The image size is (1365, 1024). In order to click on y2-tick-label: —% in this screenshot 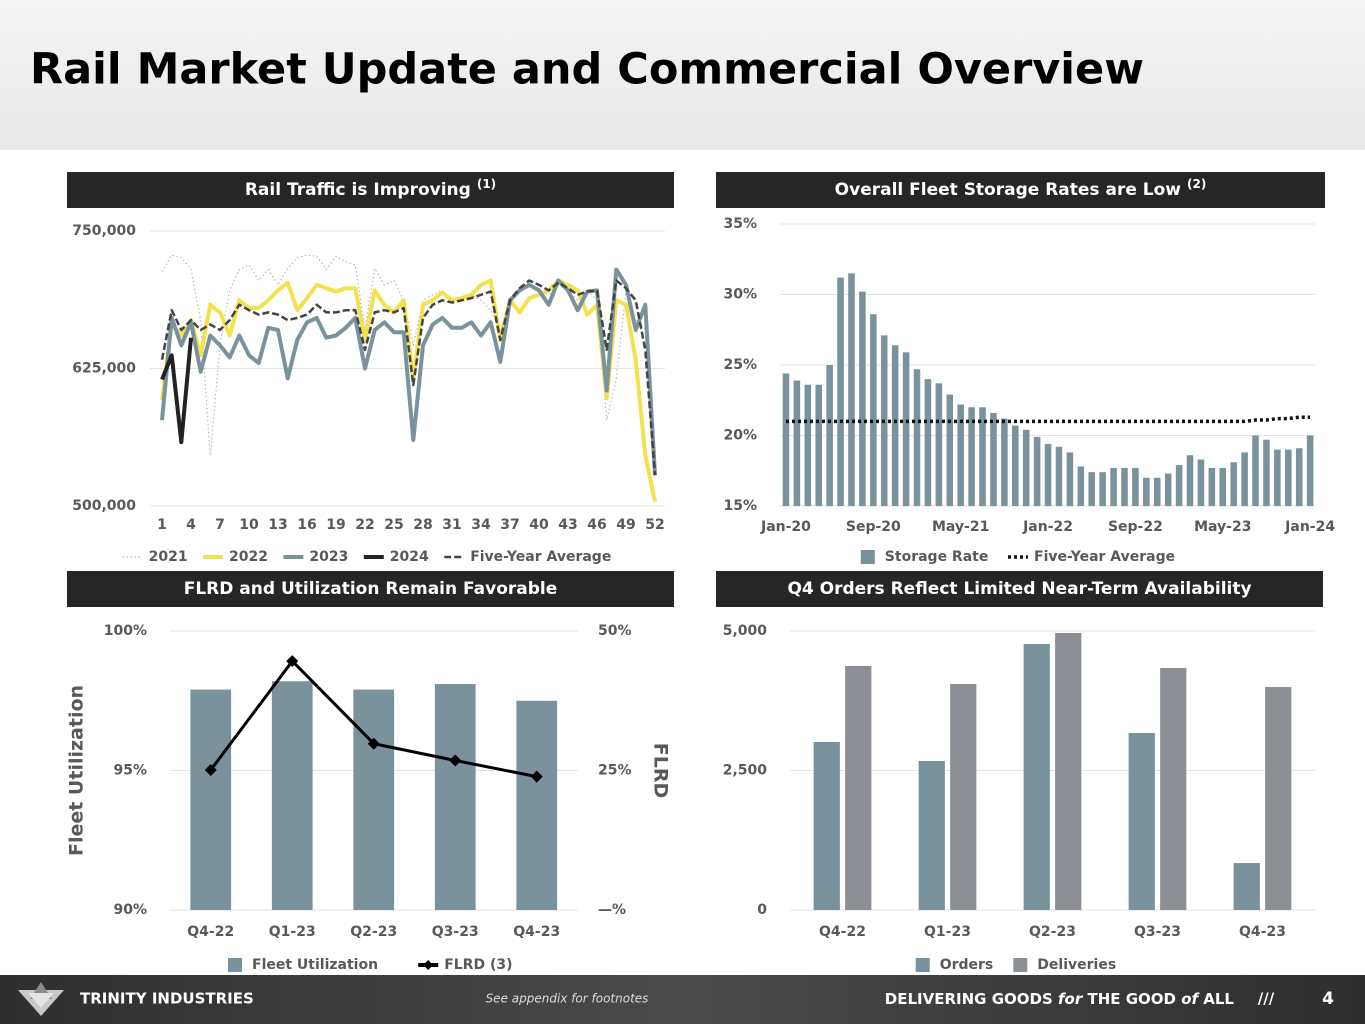, I will do `click(612, 910)`.